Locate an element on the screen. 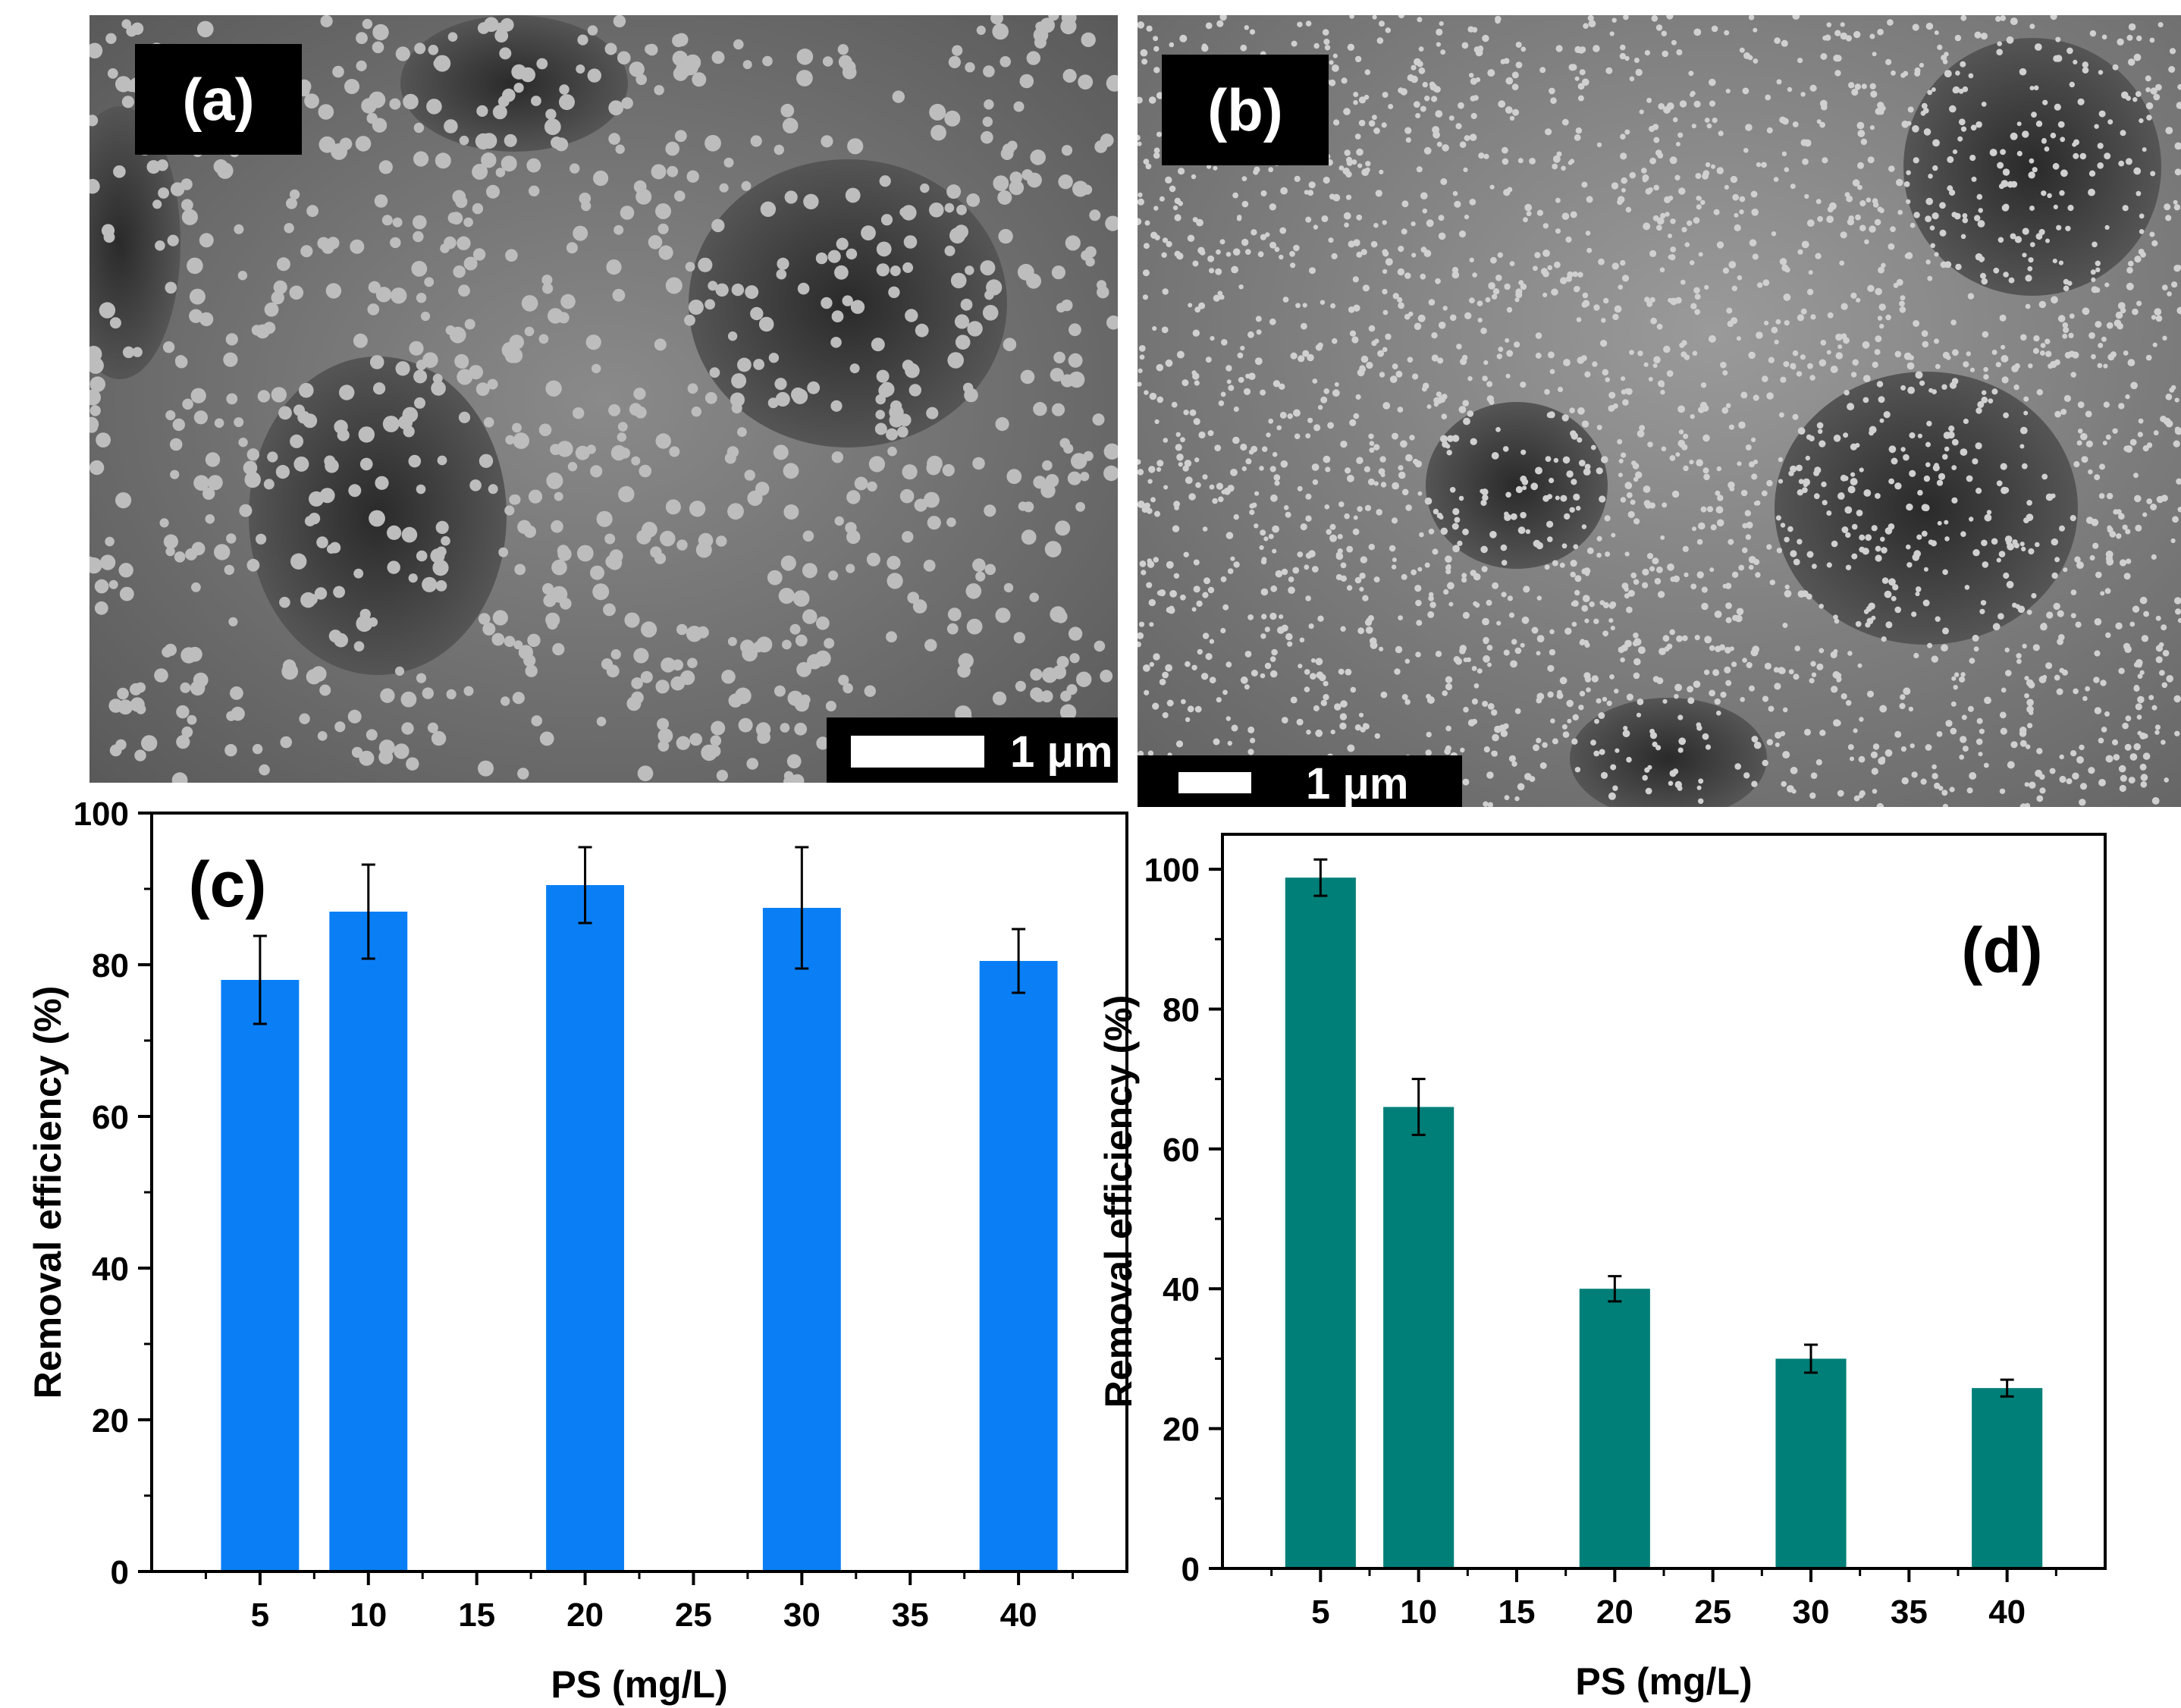 The width and height of the screenshot is (2181, 1708). scale-bar-a: 1 μm is located at coordinates (972, 750).